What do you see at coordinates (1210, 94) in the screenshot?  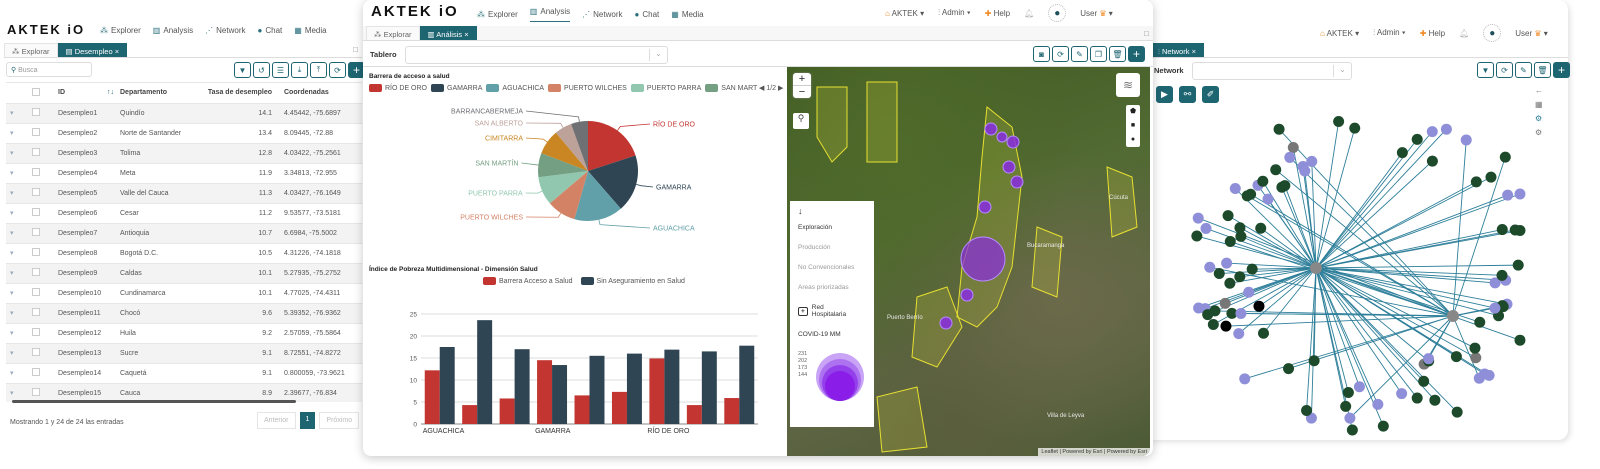 I see `brush-button: ✐` at bounding box center [1210, 94].